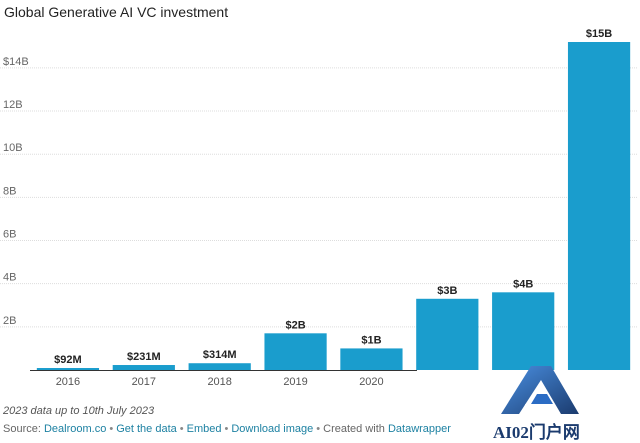 The height and width of the screenshot is (443, 640). I want to click on footnote: 2023 data up to 10th July 2023, so click(79, 411).